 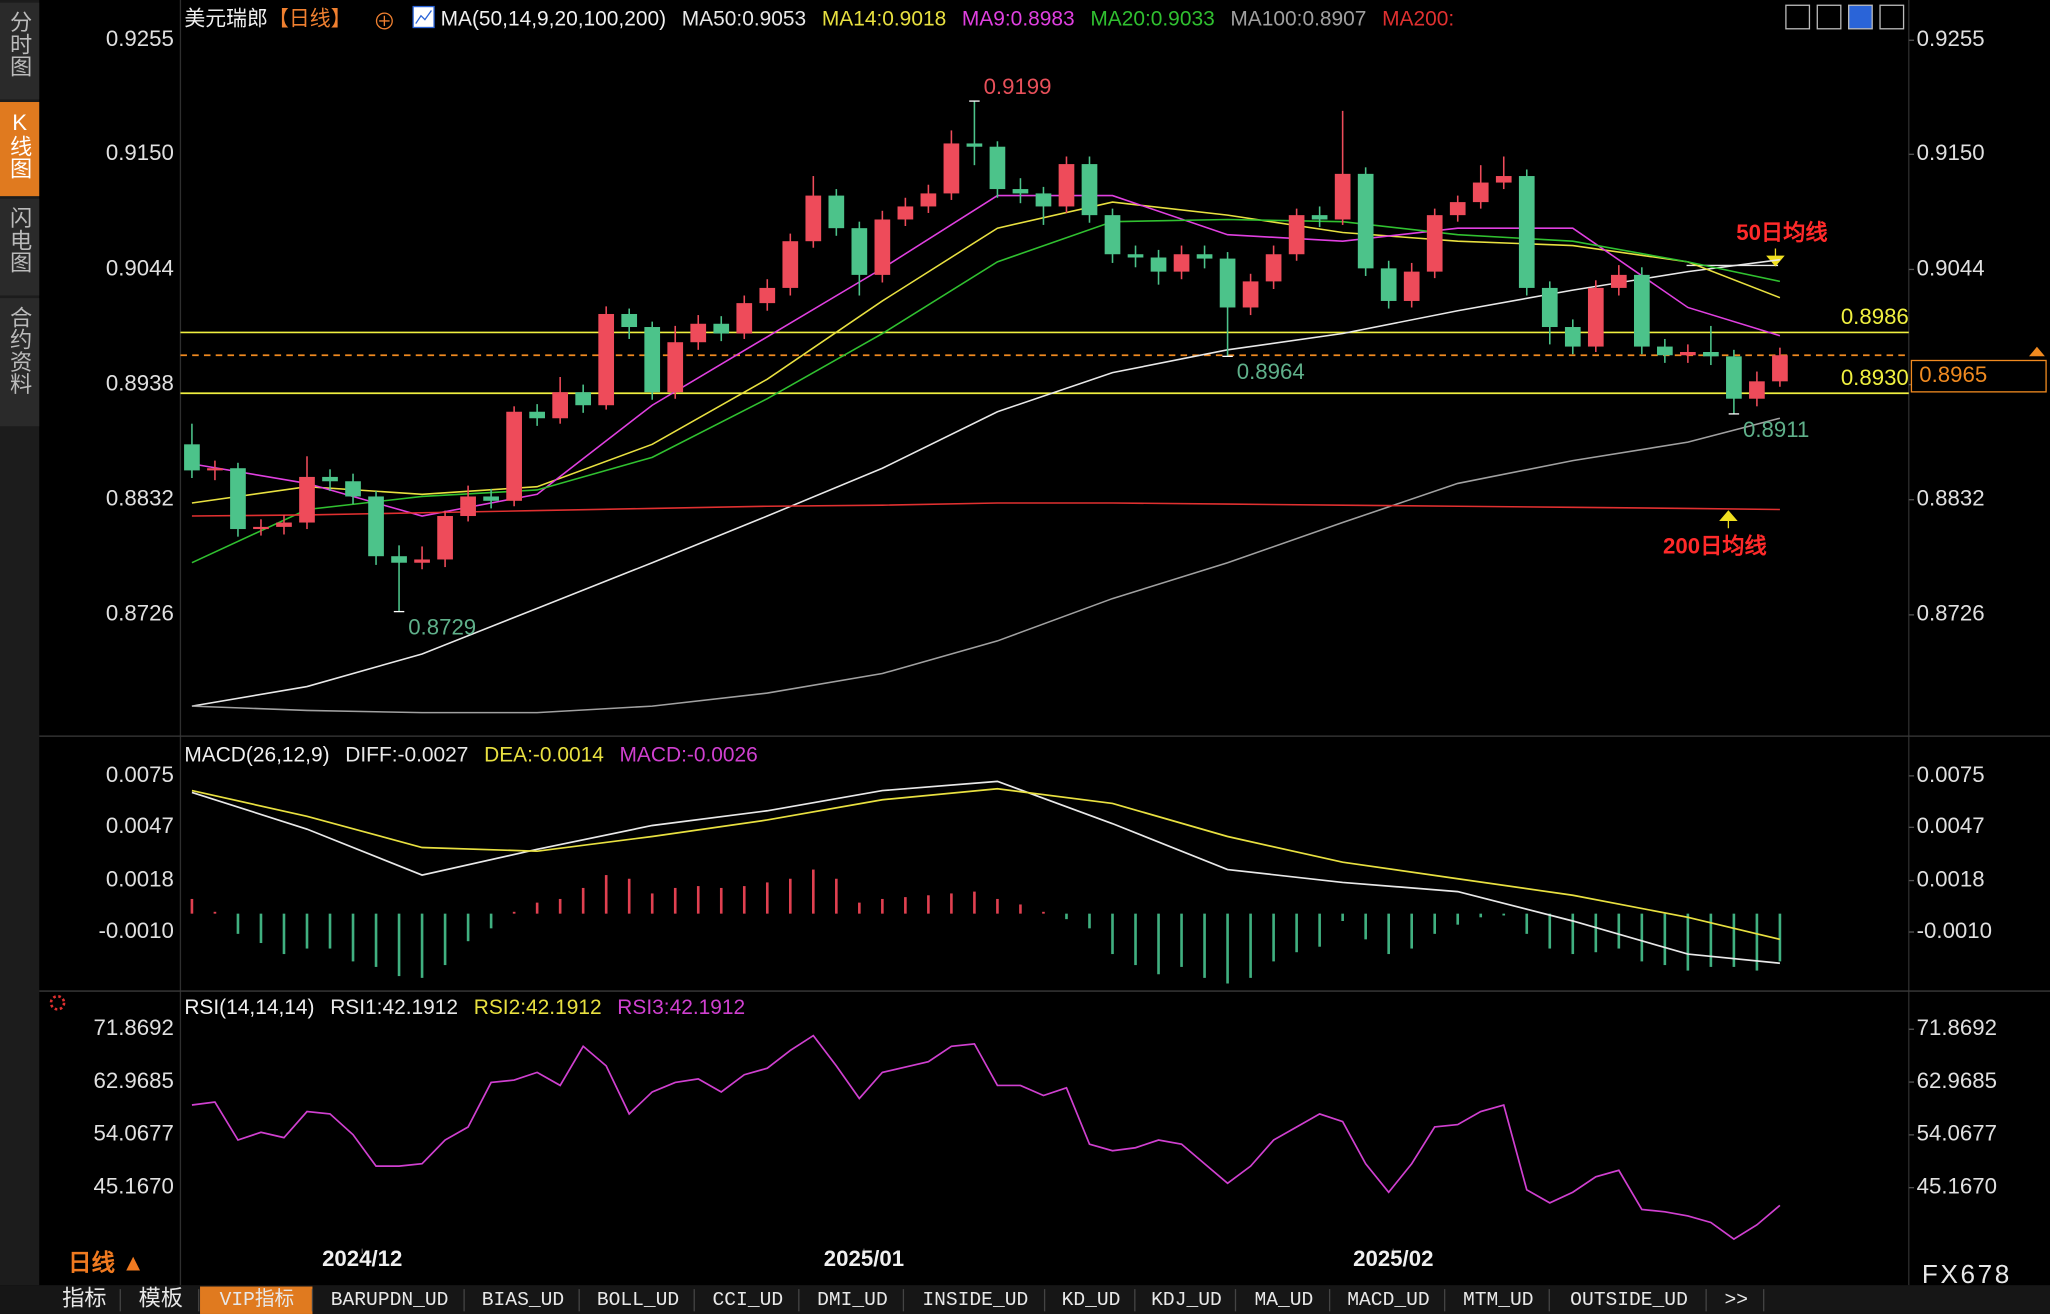 I want to click on tab-label: MA_UD, so click(x=1283, y=1300).